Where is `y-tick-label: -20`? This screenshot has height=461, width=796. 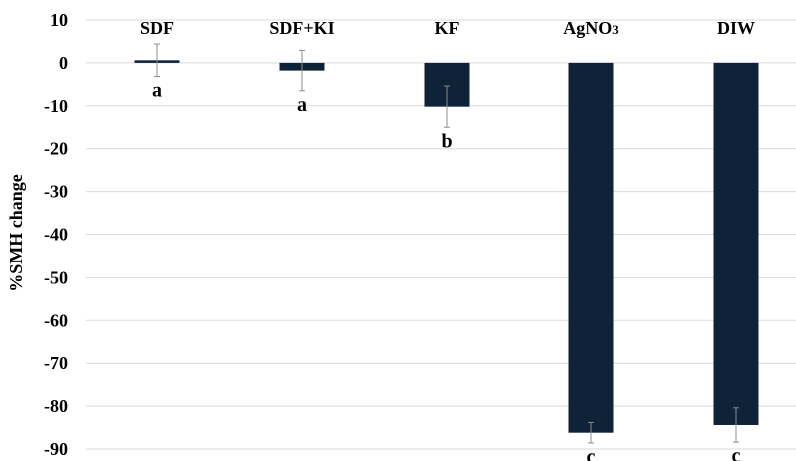 y-tick-label: -20 is located at coordinates (56, 149).